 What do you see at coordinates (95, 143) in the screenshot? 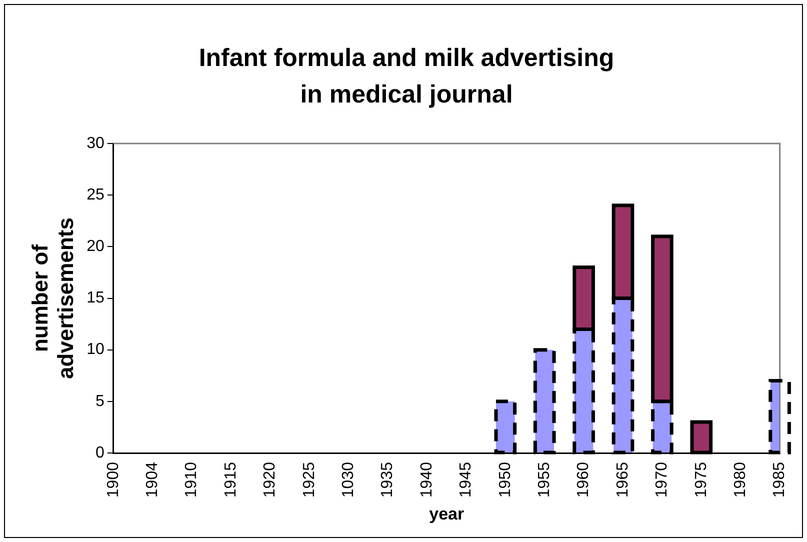
I see `y-tick-label: 30` at bounding box center [95, 143].